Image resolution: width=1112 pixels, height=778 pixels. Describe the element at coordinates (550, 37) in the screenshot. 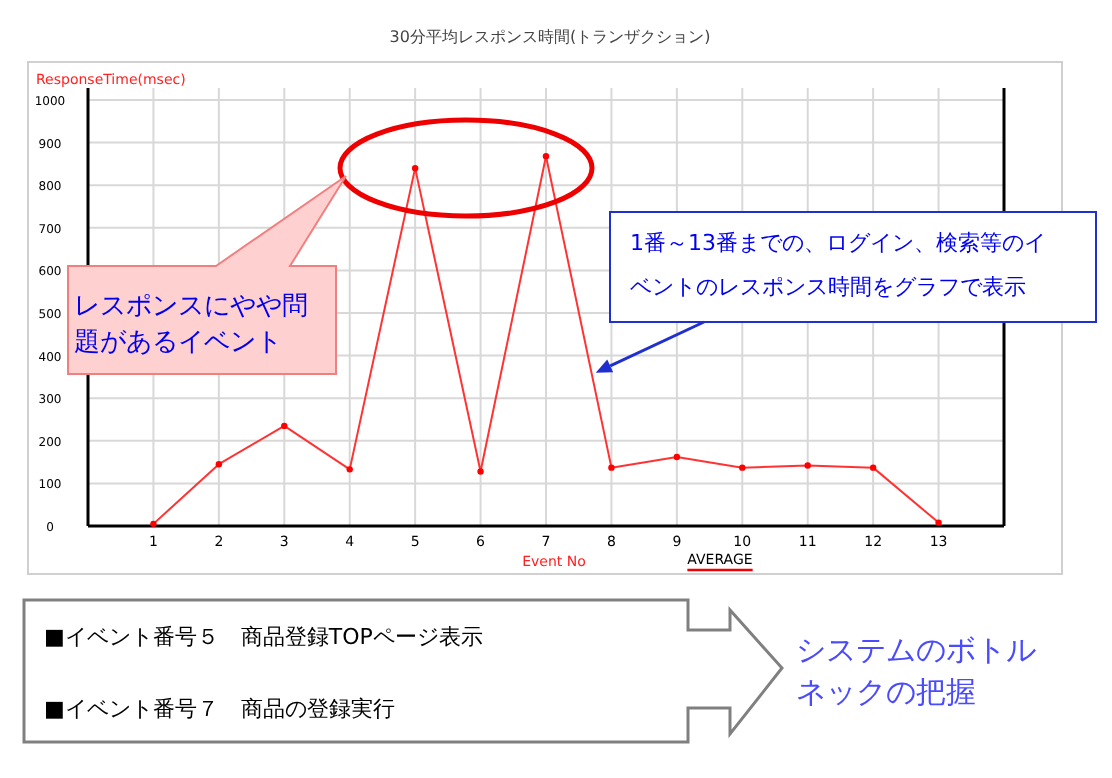

I see `chart-title: 30分平均レスポンス時間(トランザクション)` at that location.